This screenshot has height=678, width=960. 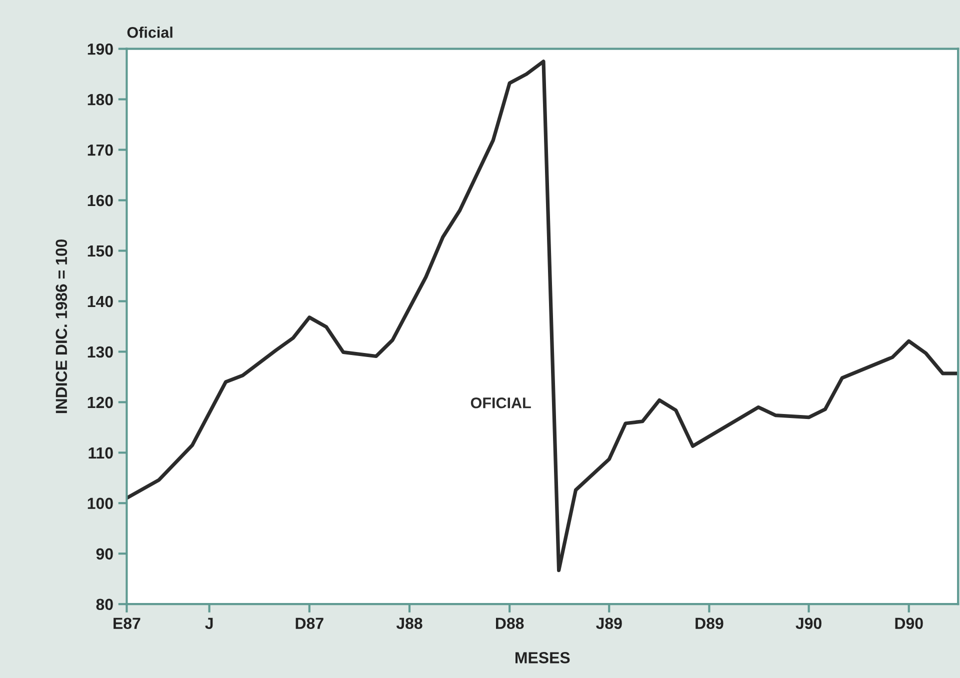 What do you see at coordinates (809, 624) in the screenshot?
I see `x-tick-label: J90` at bounding box center [809, 624].